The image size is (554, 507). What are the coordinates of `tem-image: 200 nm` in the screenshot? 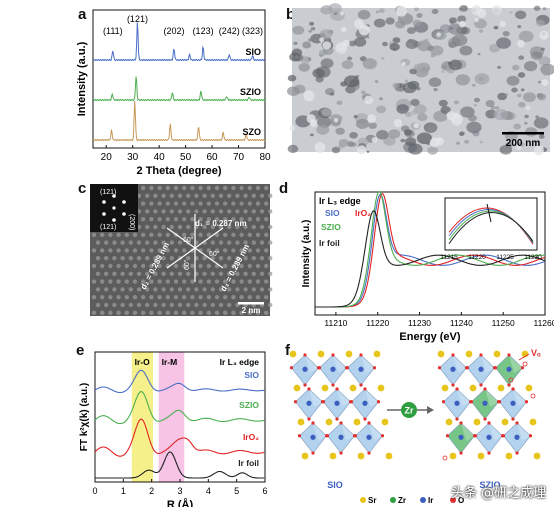 It's located at (420, 79).